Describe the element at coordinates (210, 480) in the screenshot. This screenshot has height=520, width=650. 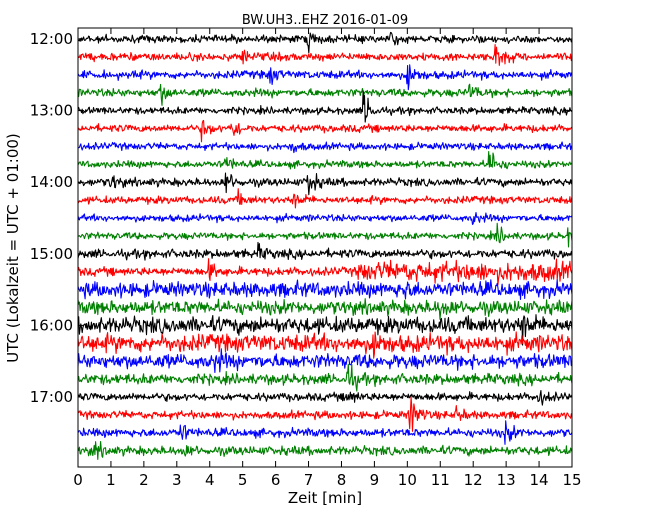
I see `x-tick-label: 4` at that location.